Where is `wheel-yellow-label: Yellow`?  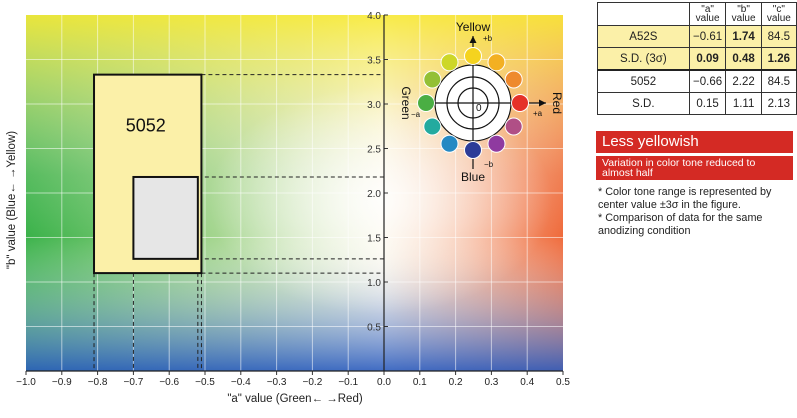 wheel-yellow-label: Yellow is located at coordinates (473, 27).